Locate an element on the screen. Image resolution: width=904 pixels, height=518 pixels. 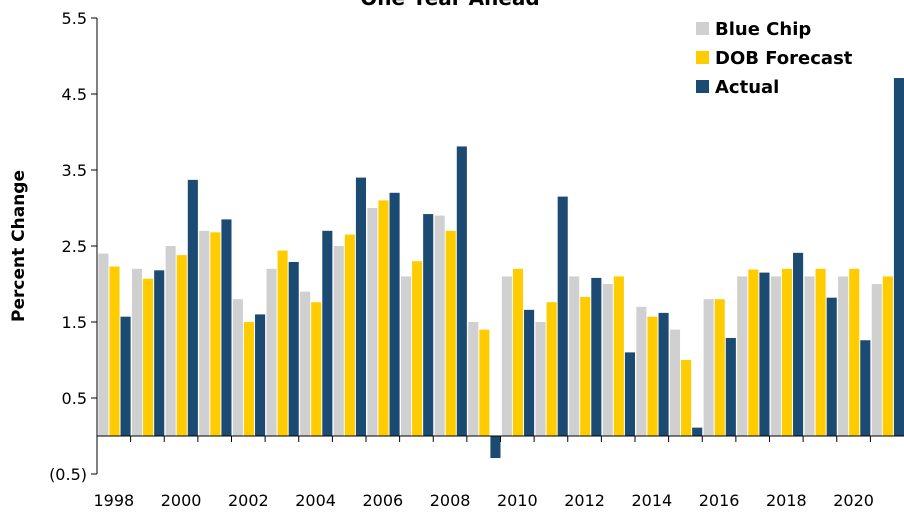
y-tick-label: 5.5 is located at coordinates (74, 18).